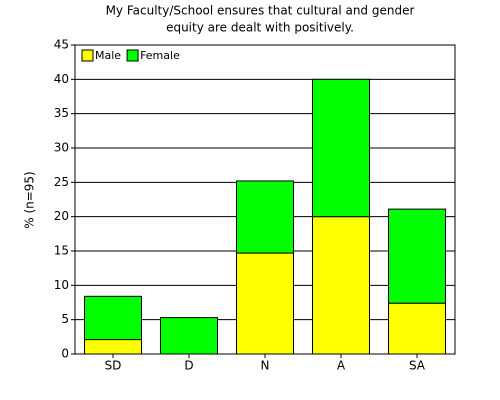 This screenshot has height=400, width=500. What do you see at coordinates (61, 45) in the screenshot?
I see `y-tick-label: 45` at bounding box center [61, 45].